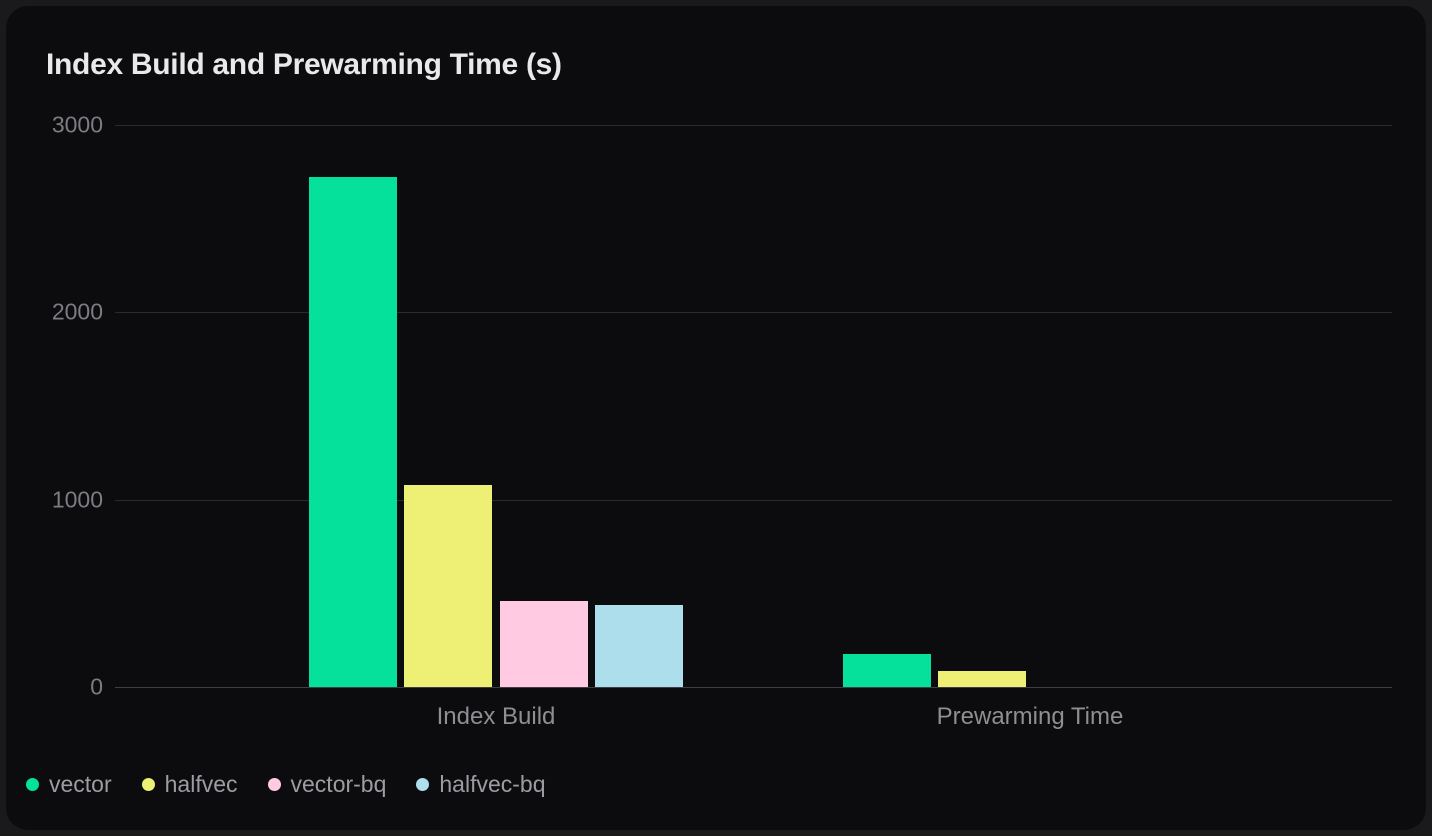 Image resolution: width=1432 pixels, height=836 pixels. What do you see at coordinates (32, 784) in the screenshot?
I see `legend-swatch-vector-icon` at bounding box center [32, 784].